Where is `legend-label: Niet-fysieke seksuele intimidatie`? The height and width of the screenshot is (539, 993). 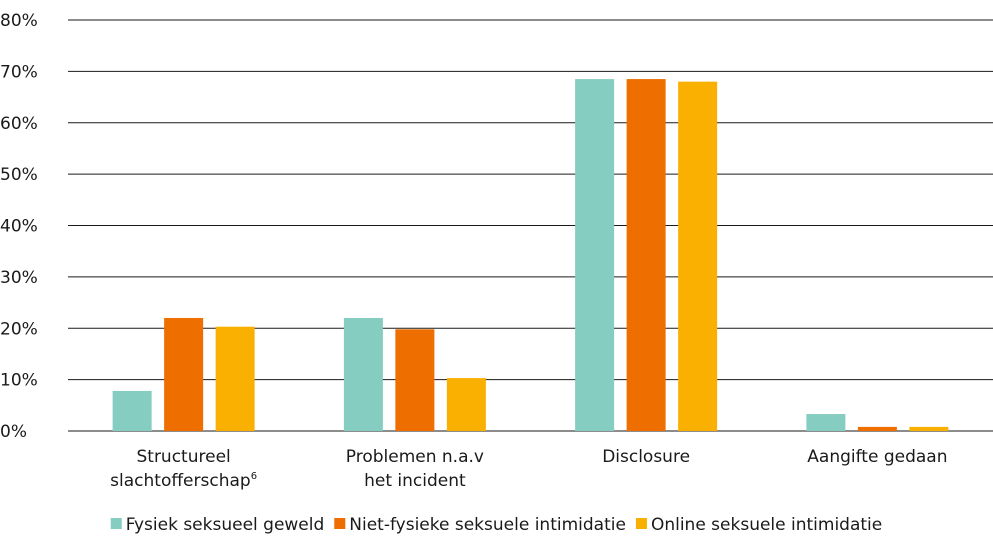
legend-label: Niet-fysieke seksuele intimidatie is located at coordinates (487, 525).